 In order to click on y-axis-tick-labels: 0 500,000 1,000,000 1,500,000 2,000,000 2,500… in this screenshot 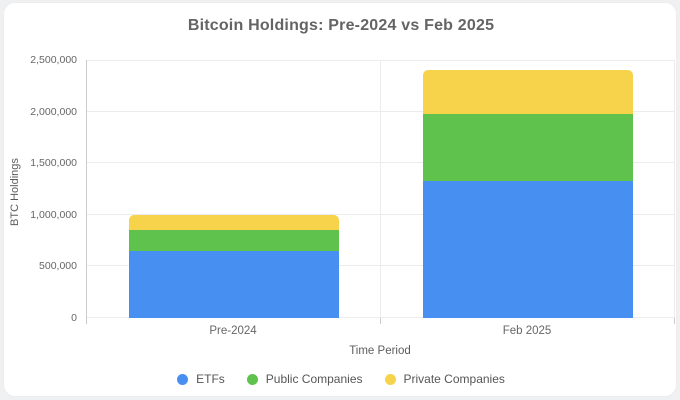, I will do `click(40, 189)`.